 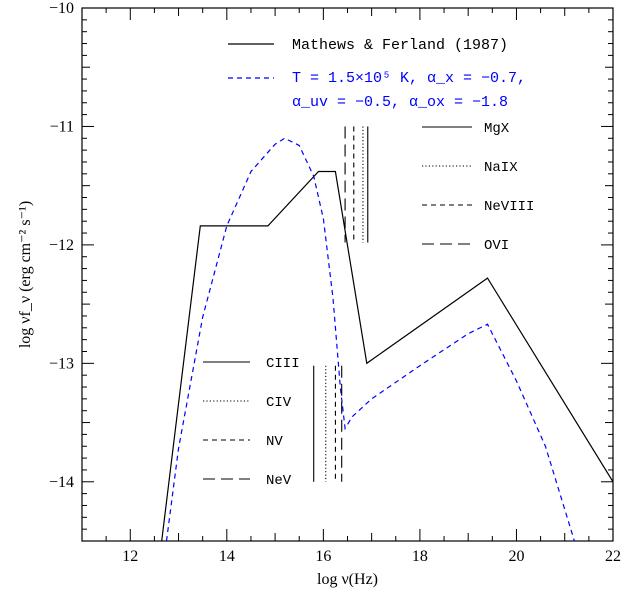 What do you see at coordinates (279, 481) in the screenshot?
I see `key-label-nev: NeV` at bounding box center [279, 481].